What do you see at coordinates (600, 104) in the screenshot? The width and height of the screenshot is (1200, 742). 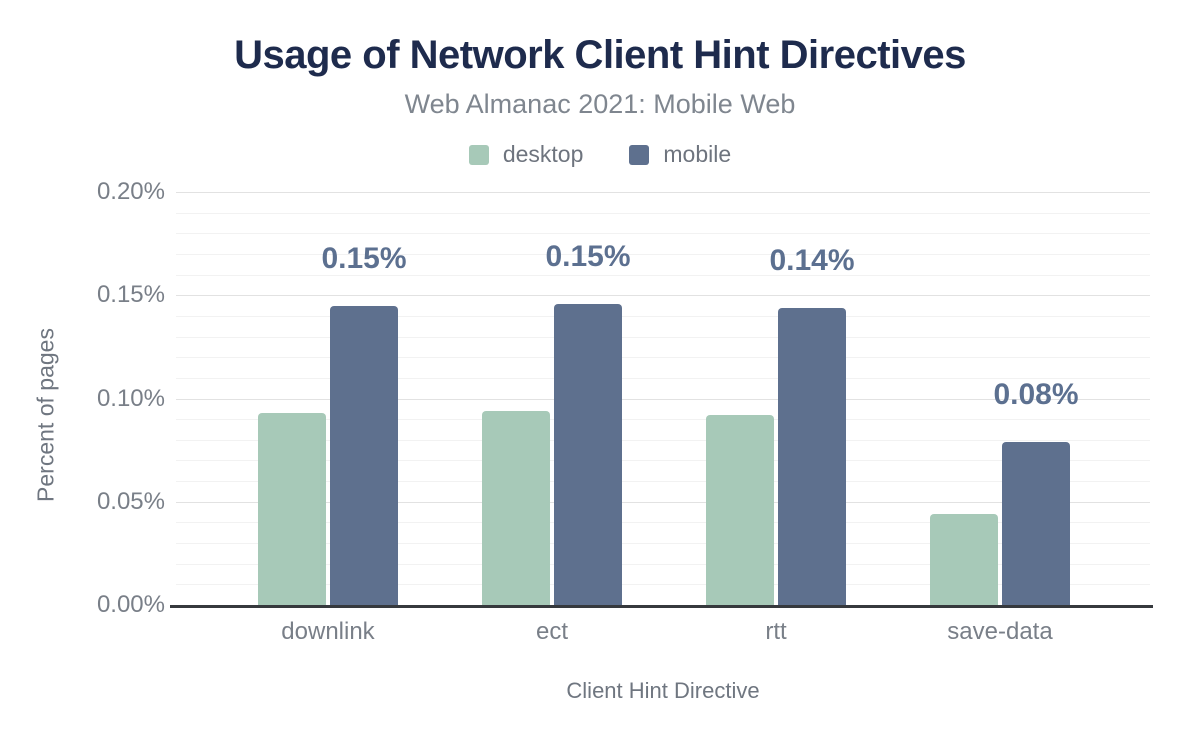 I see `chart-subtitle: Web Almanac 2021: Mobile Web` at bounding box center [600, 104].